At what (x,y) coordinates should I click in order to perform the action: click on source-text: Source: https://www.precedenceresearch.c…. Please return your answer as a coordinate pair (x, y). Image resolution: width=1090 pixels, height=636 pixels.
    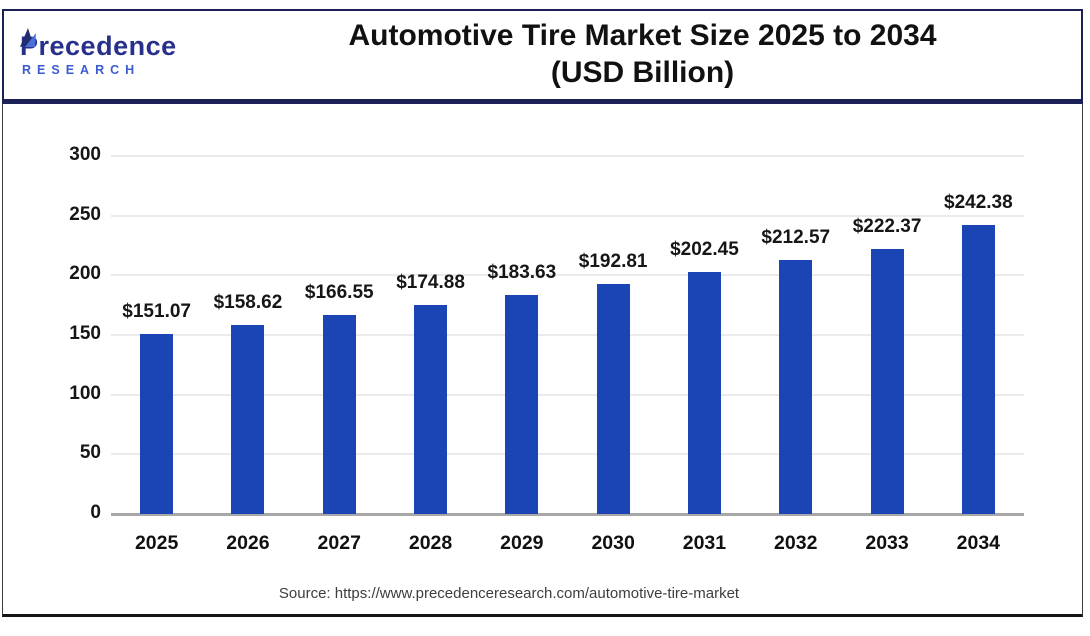
    Looking at the image, I should click on (509, 593).